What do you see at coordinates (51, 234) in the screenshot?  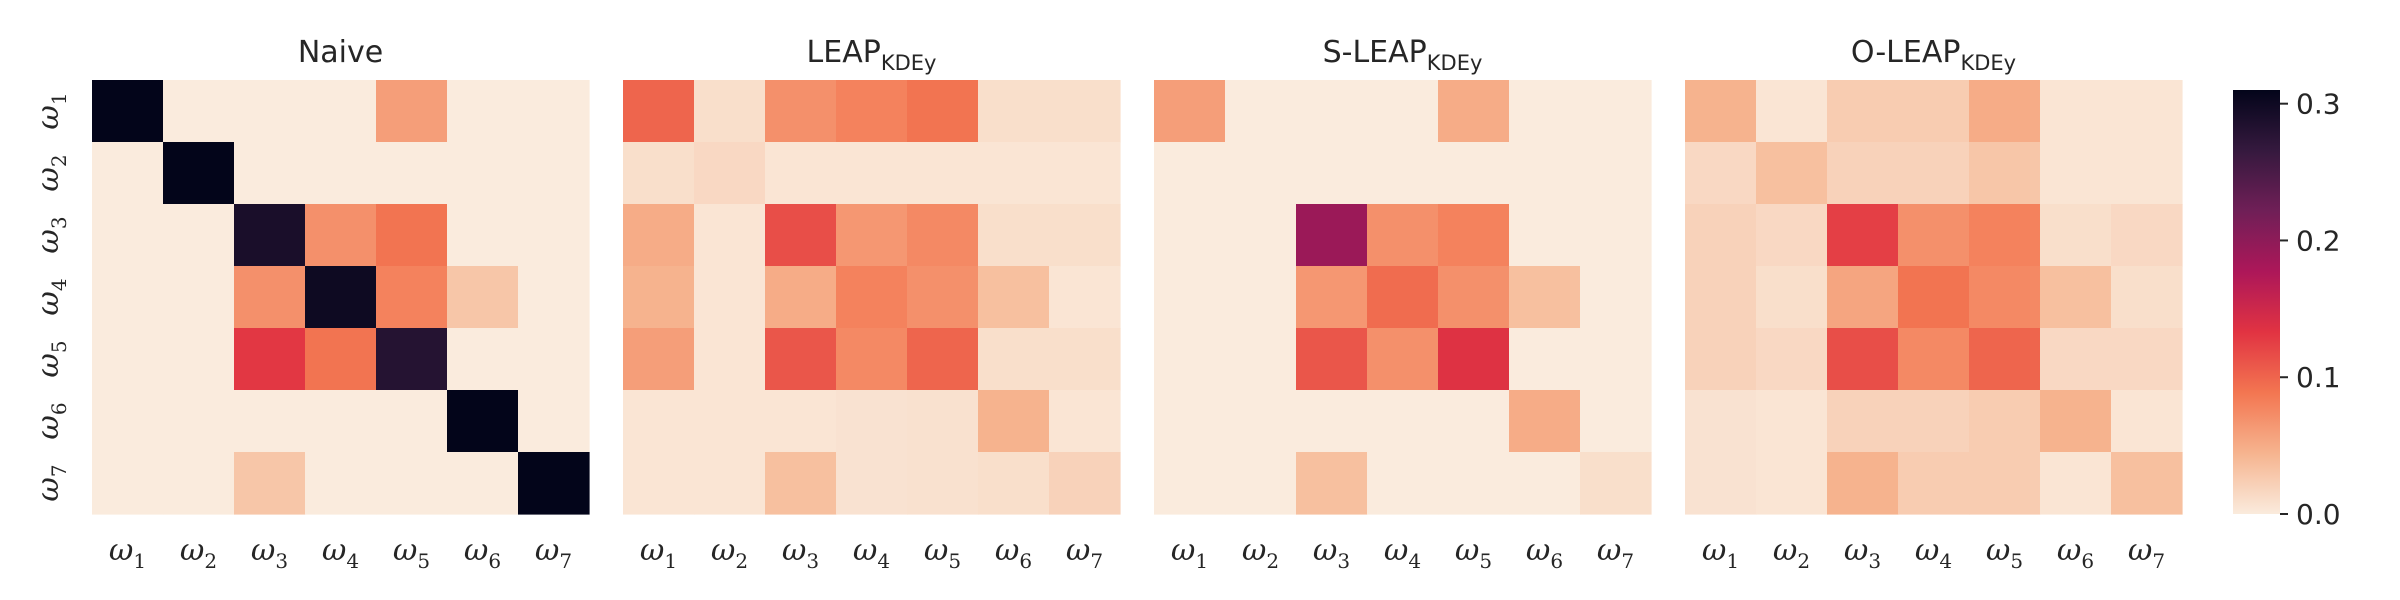 I see `row-tick-label: ω3` at bounding box center [51, 234].